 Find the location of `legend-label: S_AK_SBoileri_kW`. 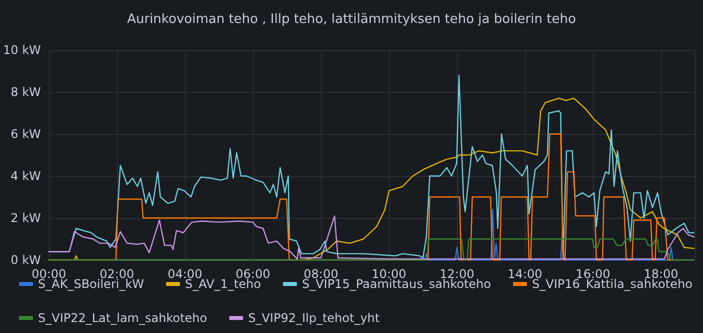

legend-label: S_AK_SBoileri_kW is located at coordinates (91, 284).